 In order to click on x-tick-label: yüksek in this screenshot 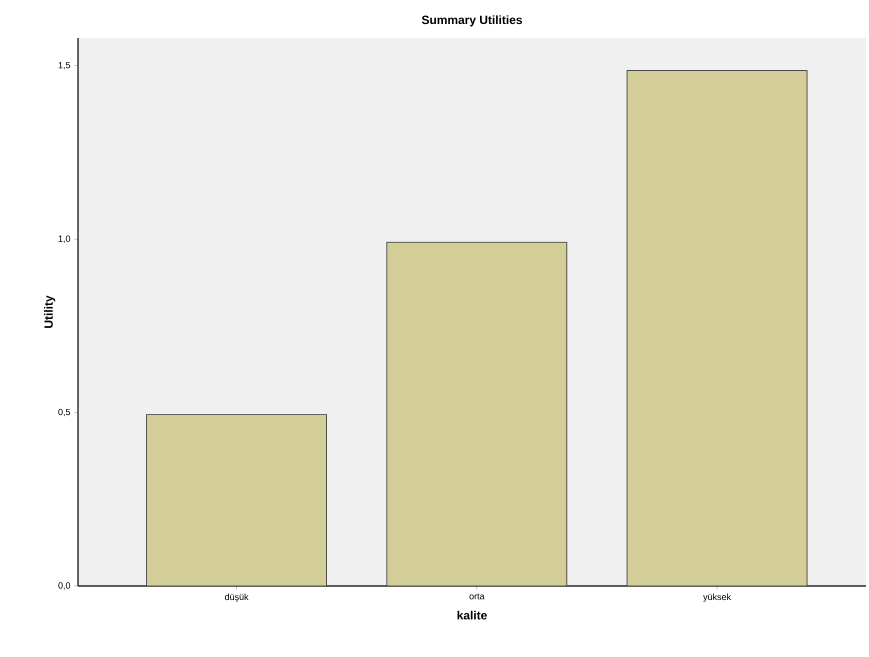, I will do `click(717, 598)`.